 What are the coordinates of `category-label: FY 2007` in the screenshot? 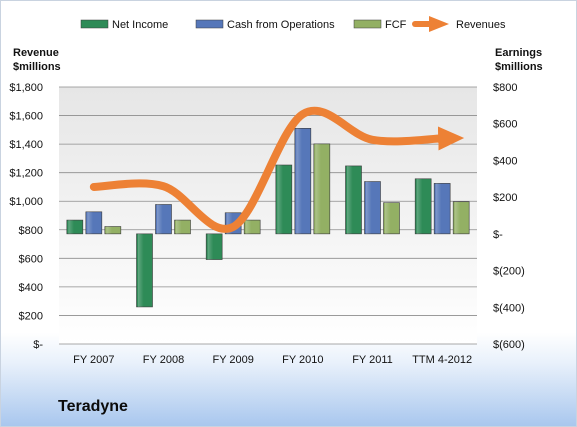 It's located at (93, 360).